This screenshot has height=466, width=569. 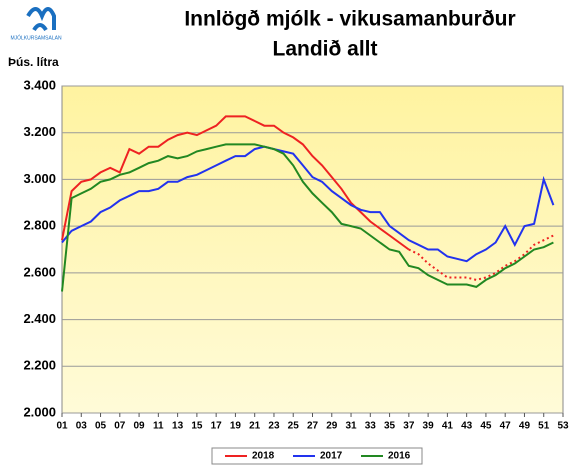 What do you see at coordinates (525, 426) in the screenshot?
I see `x-tick-label: 49` at bounding box center [525, 426].